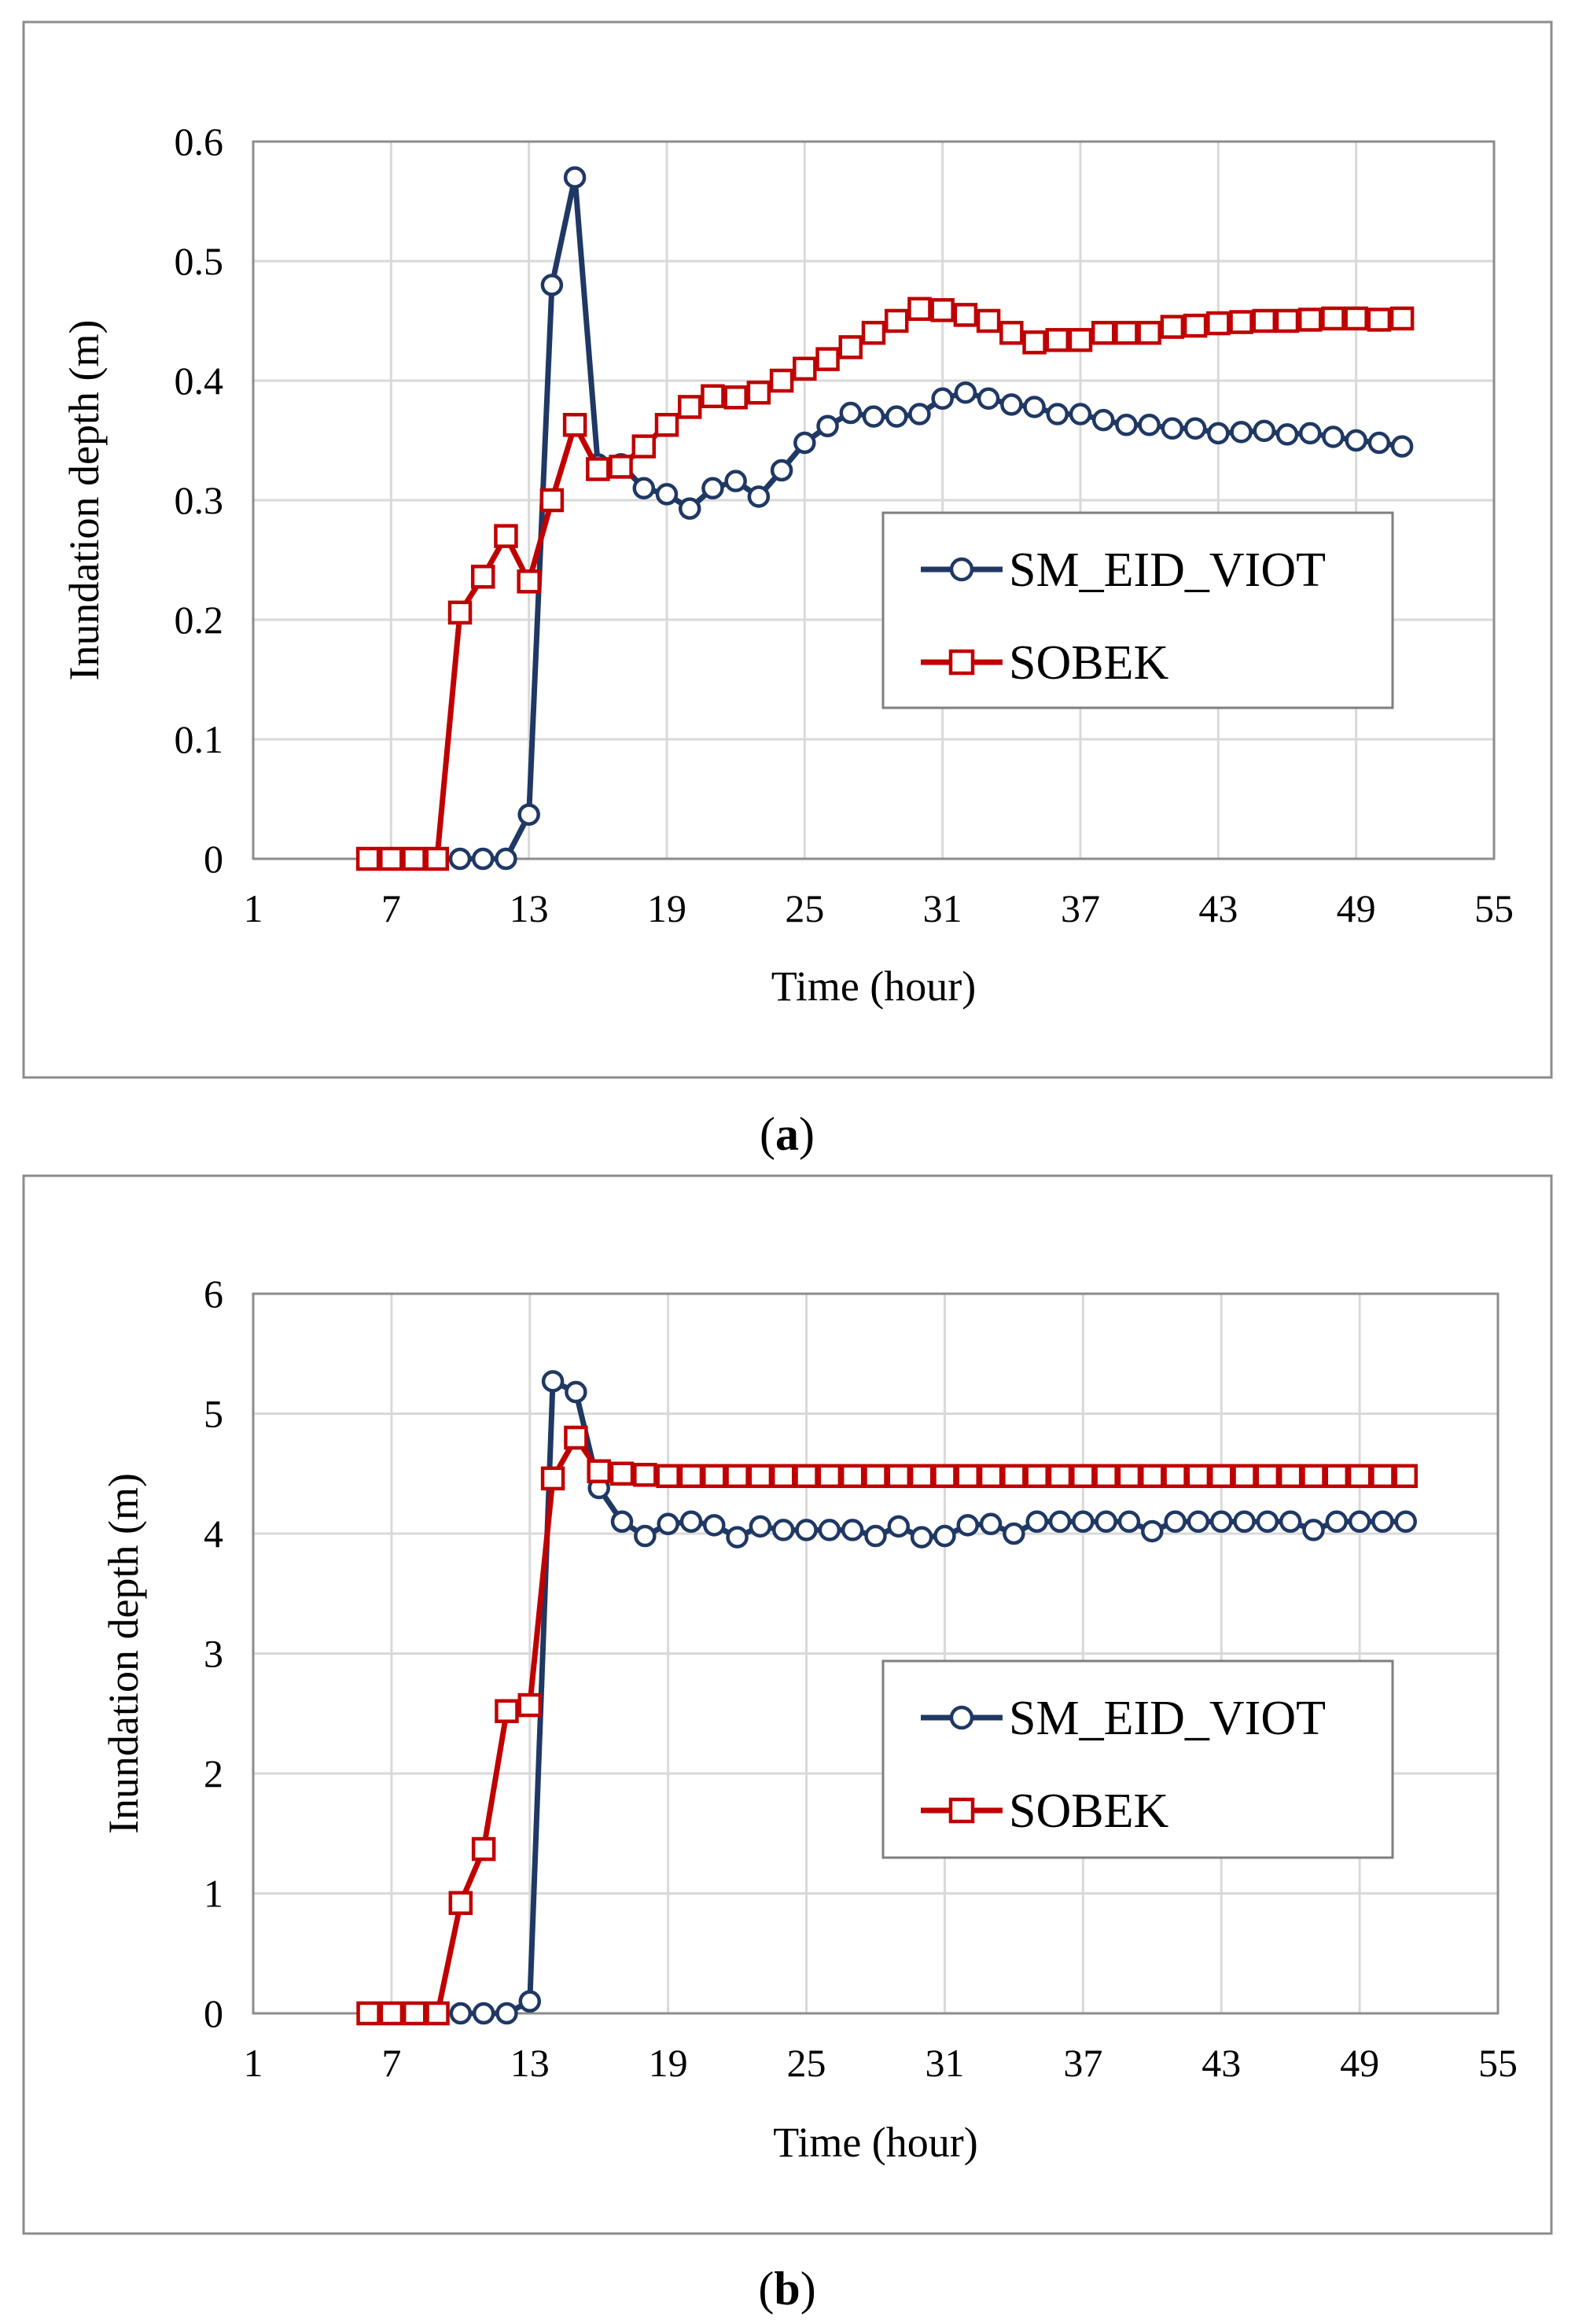  Describe the element at coordinates (530, 908) in the screenshot. I see `x-tick-label-a: 13` at that location.